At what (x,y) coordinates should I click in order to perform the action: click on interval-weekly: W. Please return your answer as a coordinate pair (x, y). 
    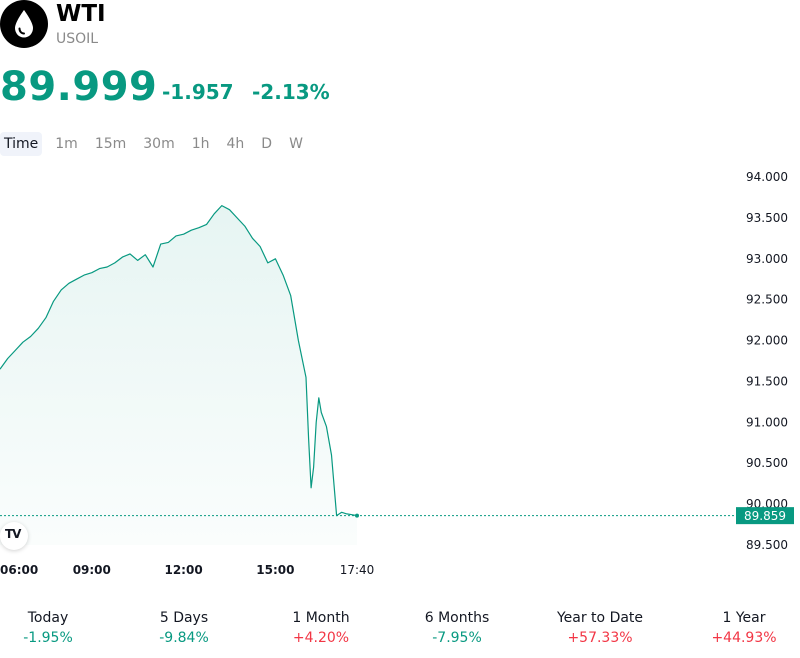
    Looking at the image, I should click on (296, 144).